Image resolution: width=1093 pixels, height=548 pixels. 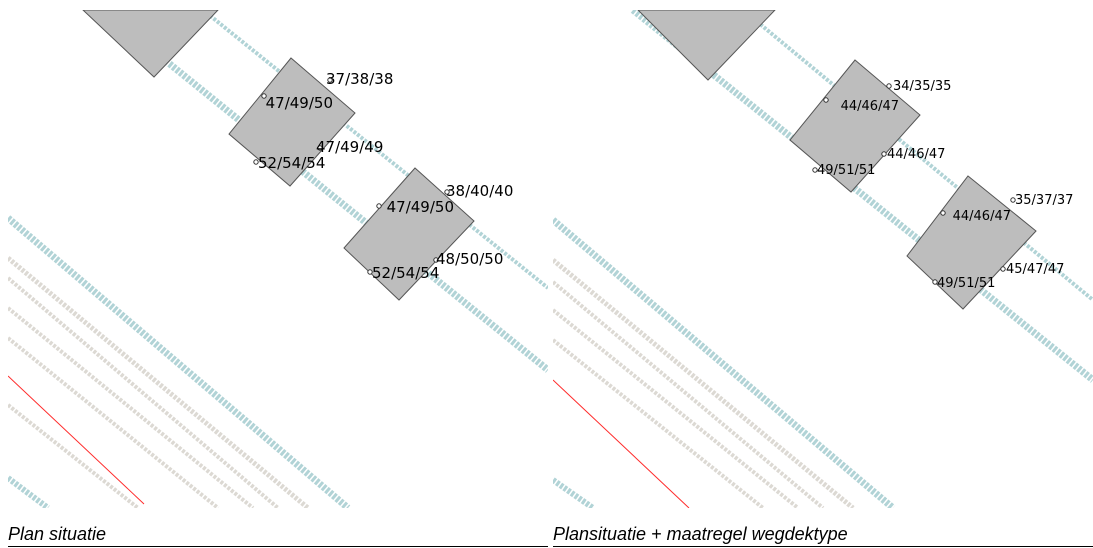 What do you see at coordinates (700, 534) in the screenshot?
I see `caption-measure: Plansituatie + maatregel wegdektype` at bounding box center [700, 534].